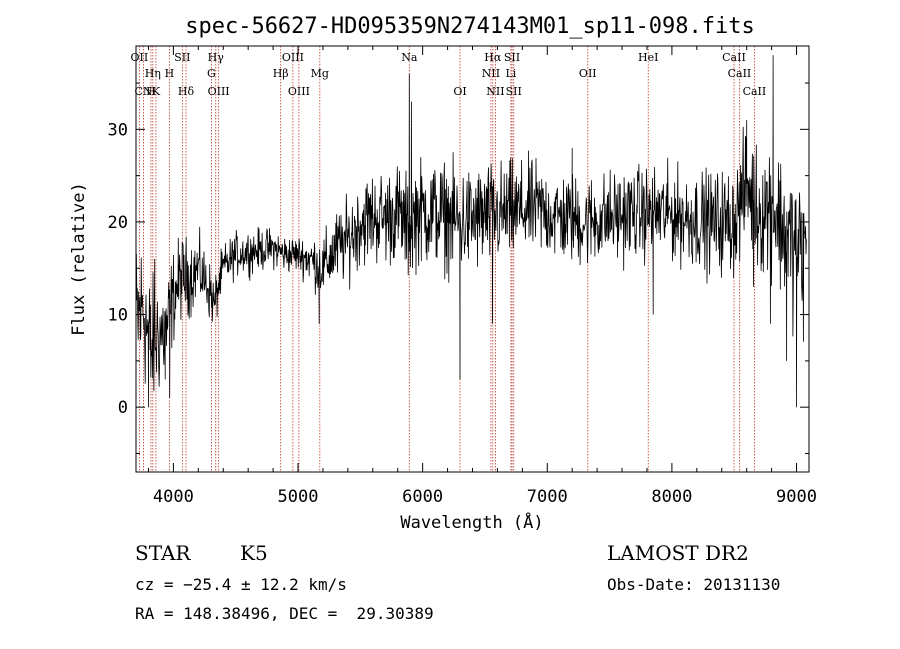 The image size is (900, 649). Describe the element at coordinates (510, 73) in the screenshot. I see `line-marker-label: Li` at that location.